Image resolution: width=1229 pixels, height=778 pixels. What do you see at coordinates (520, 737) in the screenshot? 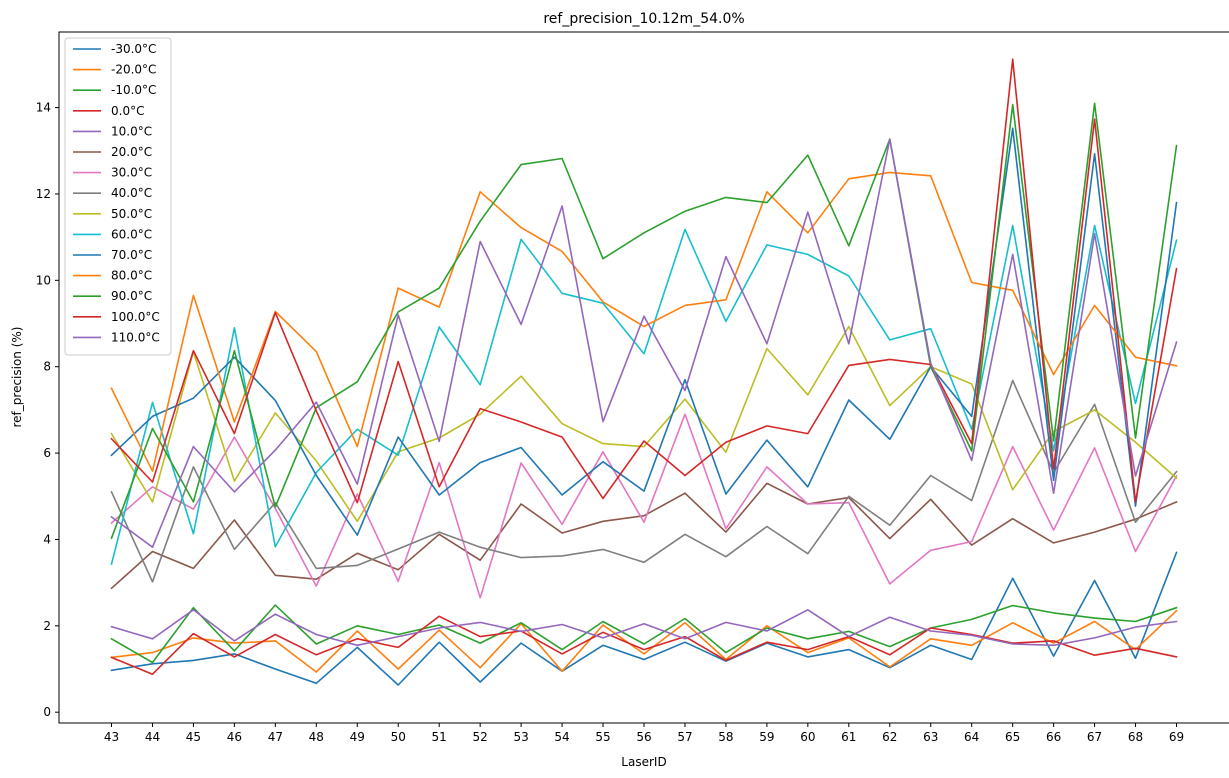
I see `x-tick-label: 53` at bounding box center [520, 737].